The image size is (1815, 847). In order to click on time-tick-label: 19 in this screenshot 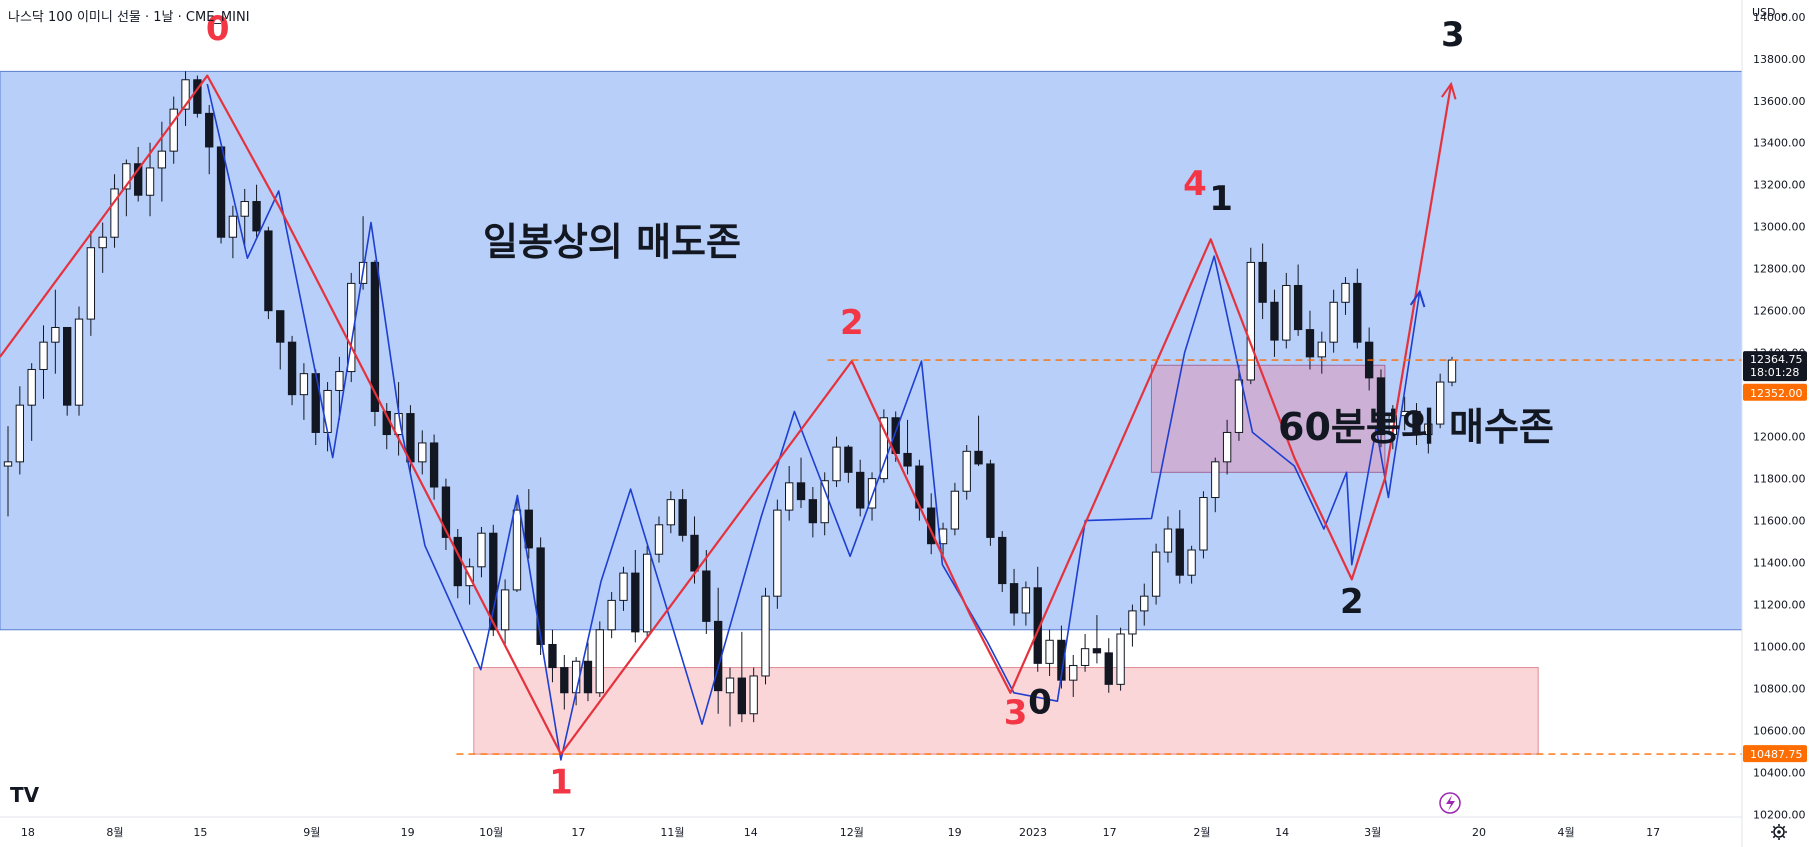, I will do `click(408, 832)`.